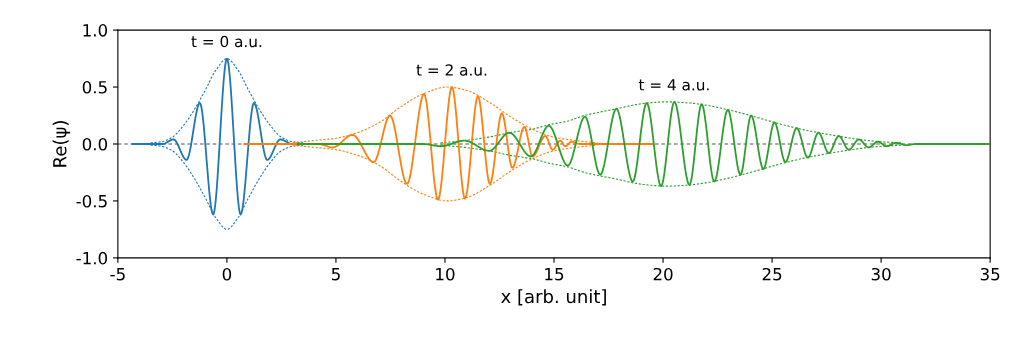 Image resolution: width=1025 pixels, height=342 pixels. I want to click on x-tick-label: 15, so click(554, 274).